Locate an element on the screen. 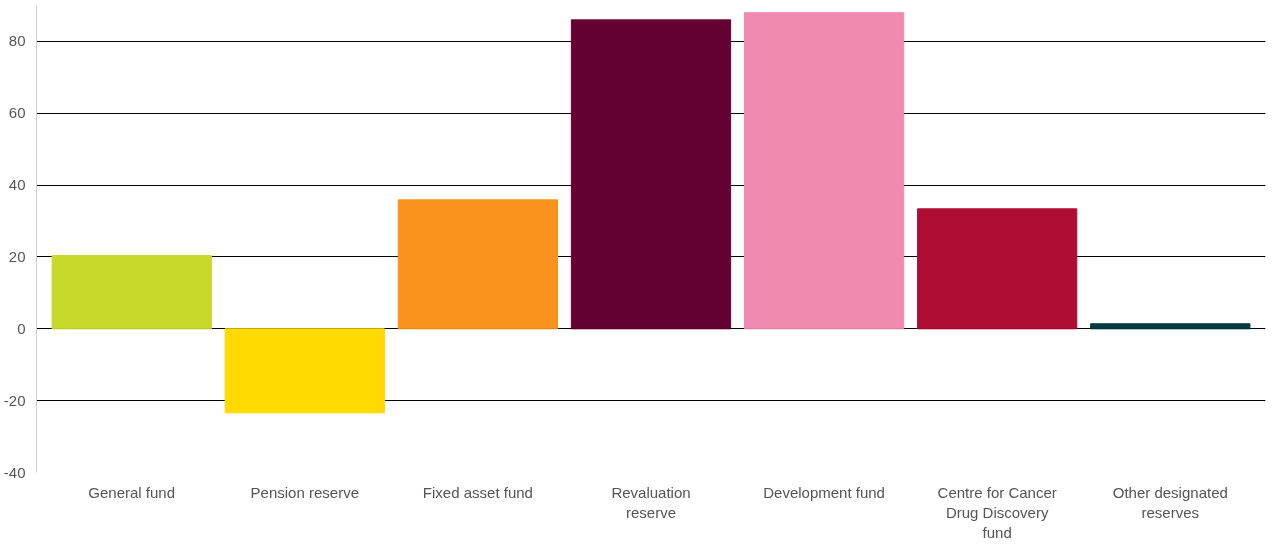 Image resolution: width=1276 pixels, height=548 pixels. x-tick-label: Development fund is located at coordinates (824, 492).